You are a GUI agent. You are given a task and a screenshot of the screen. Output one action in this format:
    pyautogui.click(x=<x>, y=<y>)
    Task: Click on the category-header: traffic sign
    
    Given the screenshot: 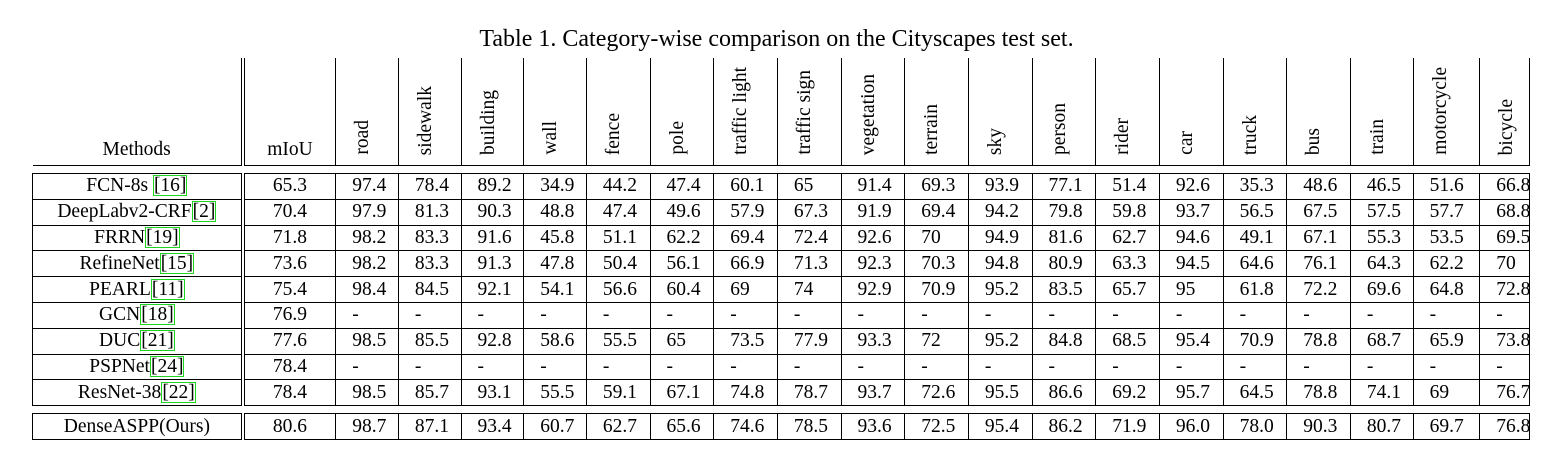 What is the action you would take?
    pyautogui.click(x=809, y=112)
    